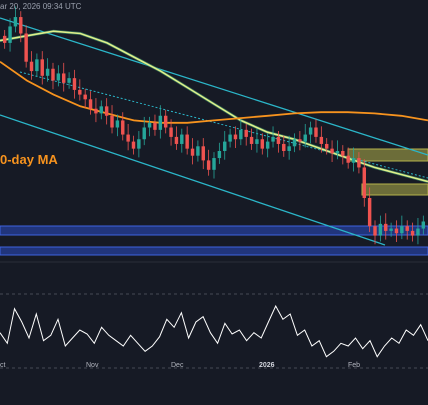  I want to click on x-tick-oct: ct, so click(3, 365).